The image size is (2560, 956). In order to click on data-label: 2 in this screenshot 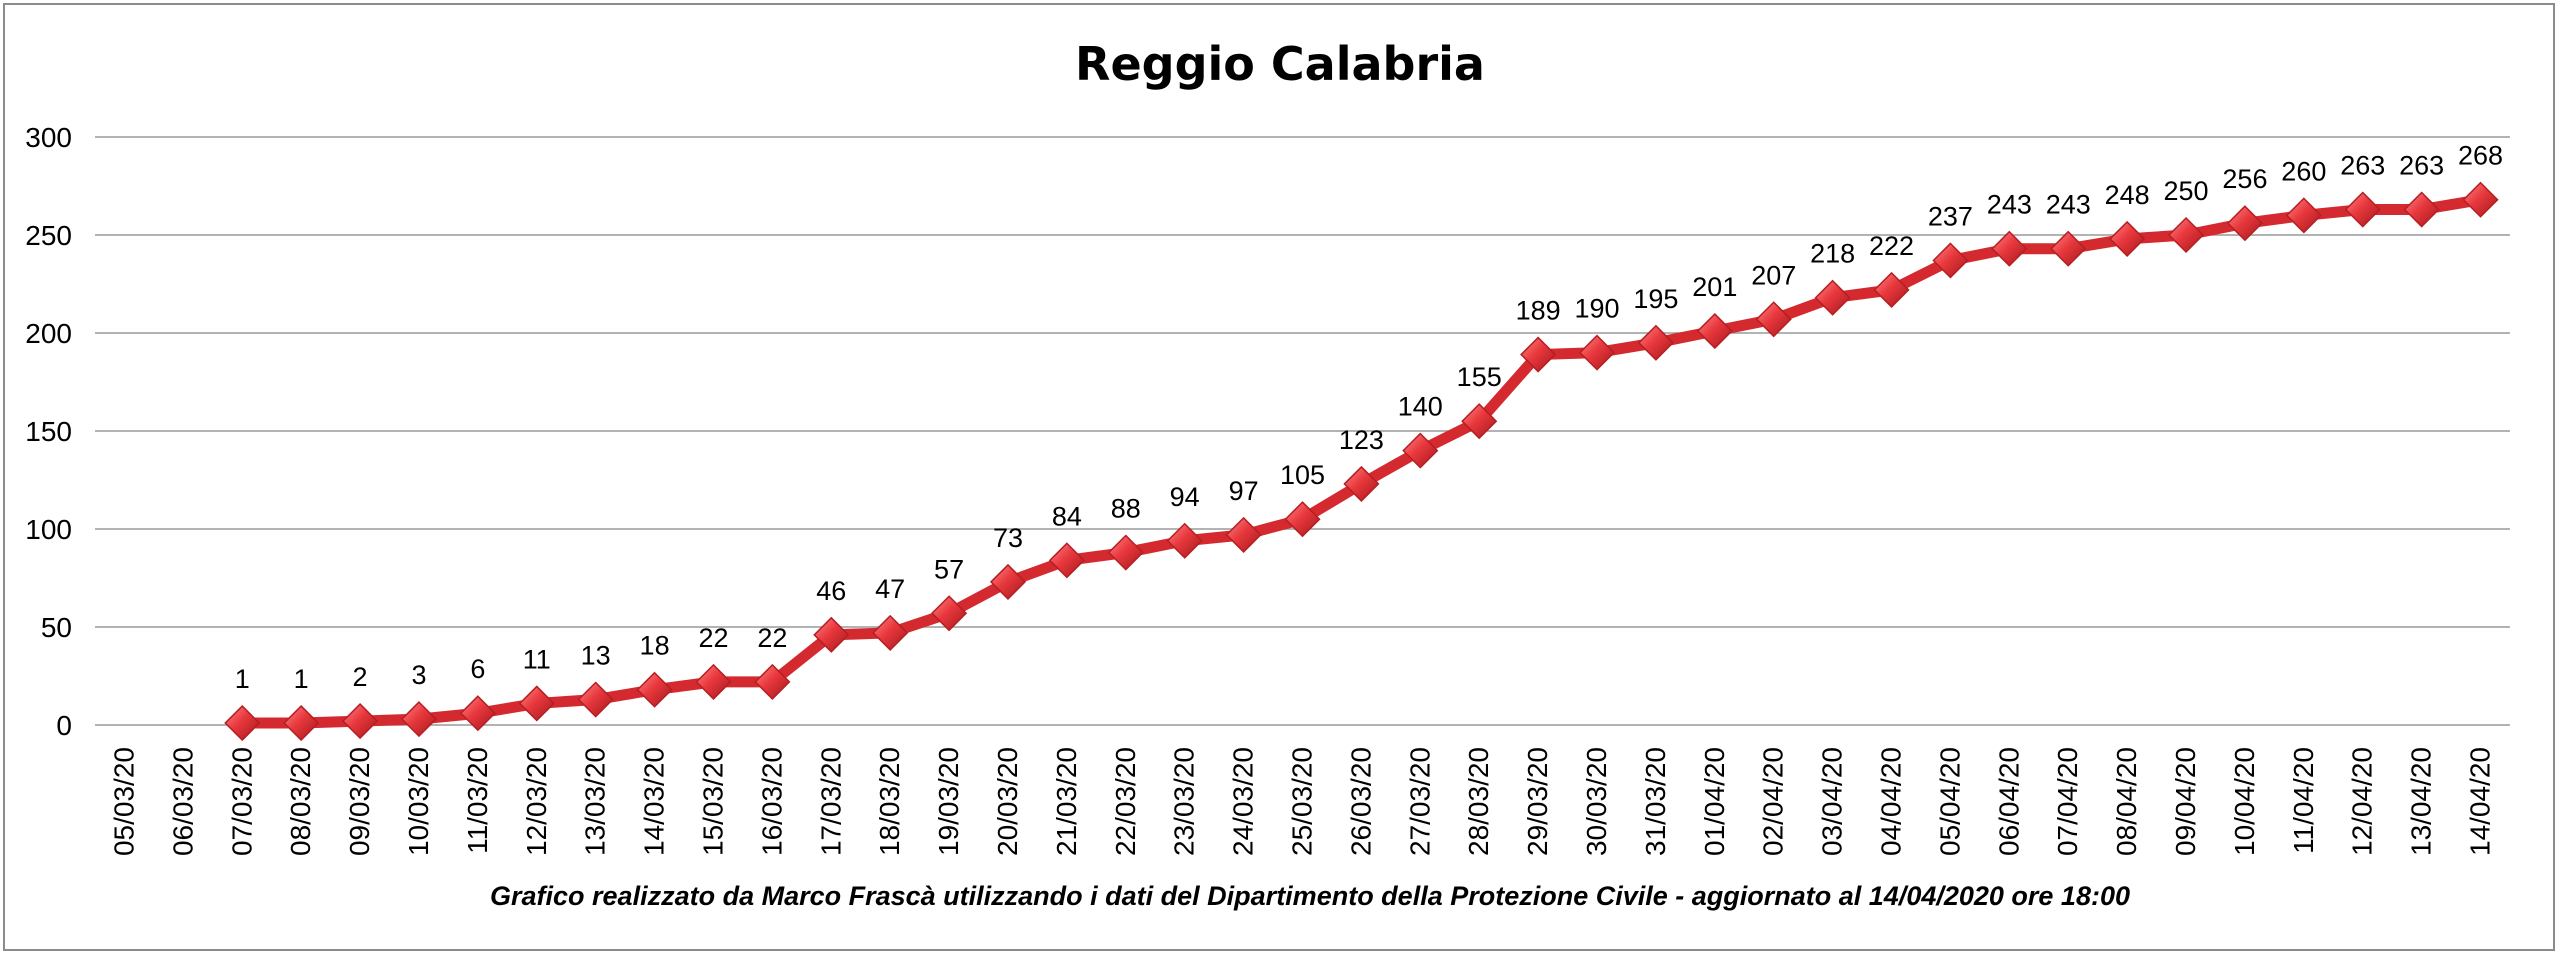, I will do `click(360, 677)`.